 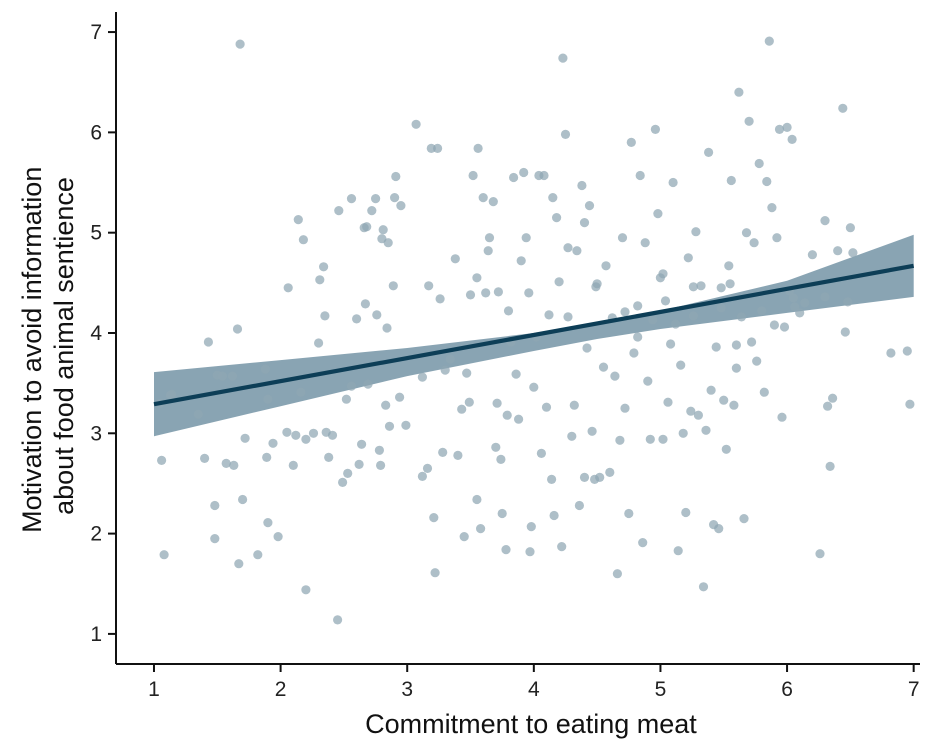 What do you see at coordinates (407, 689) in the screenshot?
I see `x-tick-label-3: 3` at bounding box center [407, 689].